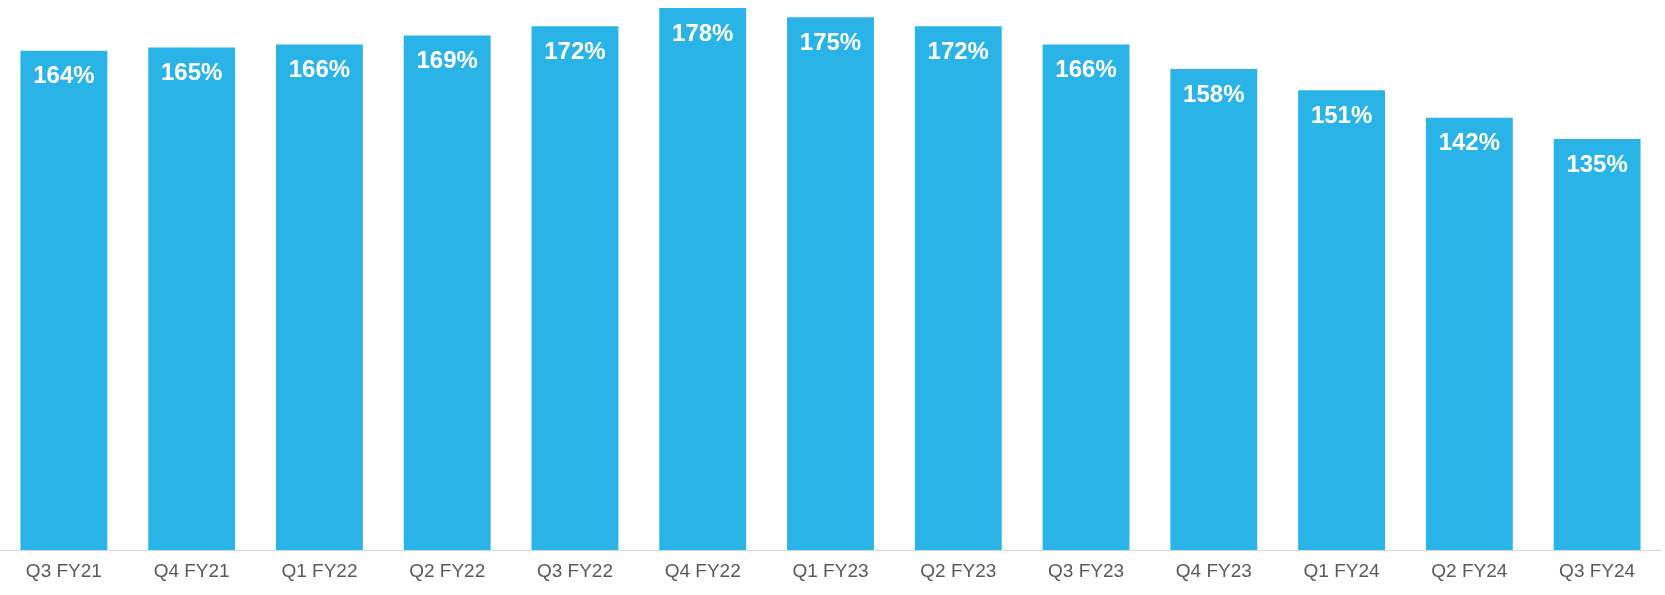 This screenshot has width=1665, height=595. What do you see at coordinates (447, 60) in the screenshot?
I see `data-label: 169%` at bounding box center [447, 60].